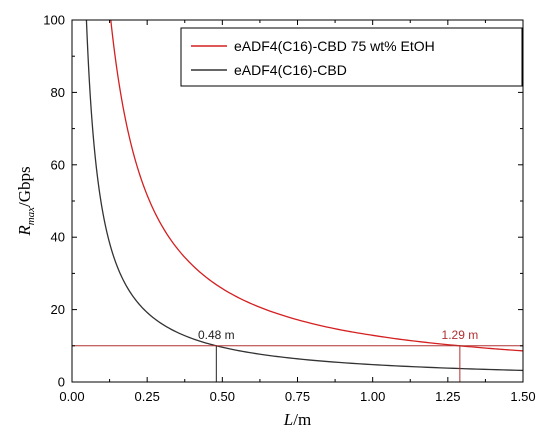 The height and width of the screenshot is (442, 550). What do you see at coordinates (447, 396) in the screenshot?
I see `x-tick-label: 1.25` at bounding box center [447, 396].